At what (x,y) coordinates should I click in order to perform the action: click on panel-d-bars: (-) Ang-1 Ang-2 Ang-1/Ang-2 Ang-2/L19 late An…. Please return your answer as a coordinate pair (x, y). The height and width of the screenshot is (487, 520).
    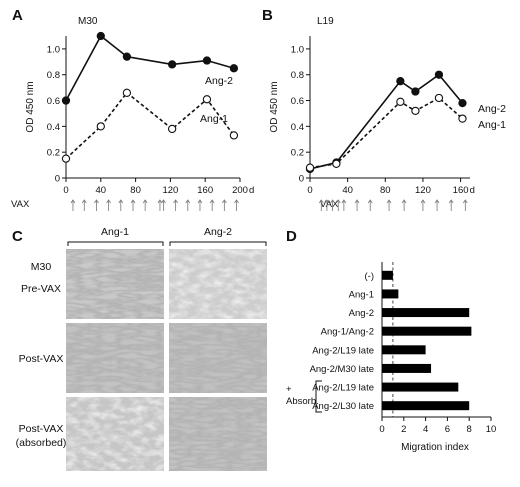
    Looking at the image, I should click on (391, 341).